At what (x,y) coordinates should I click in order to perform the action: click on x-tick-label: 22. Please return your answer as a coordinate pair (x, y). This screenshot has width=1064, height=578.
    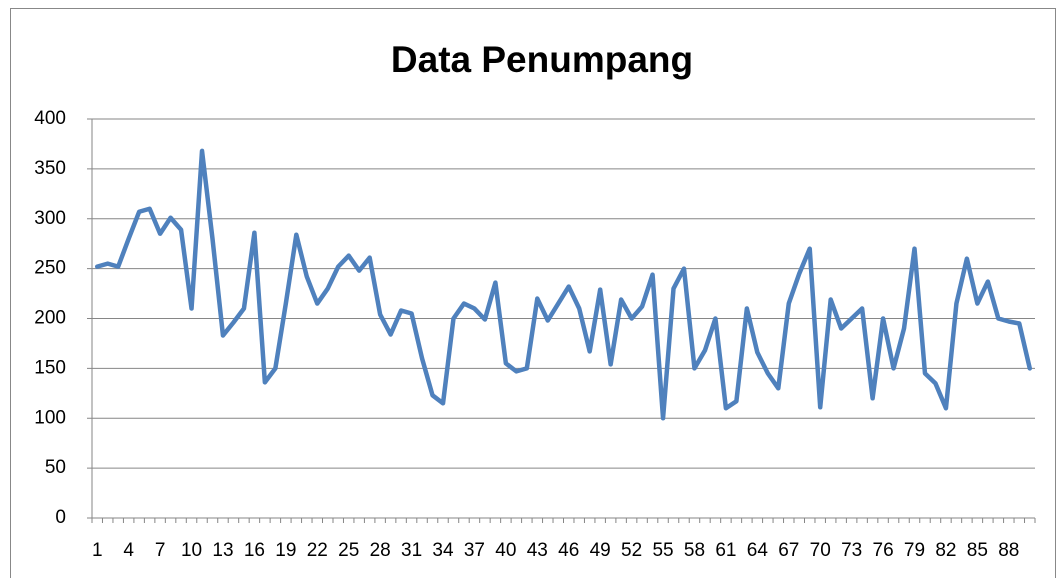
    Looking at the image, I should click on (317, 550).